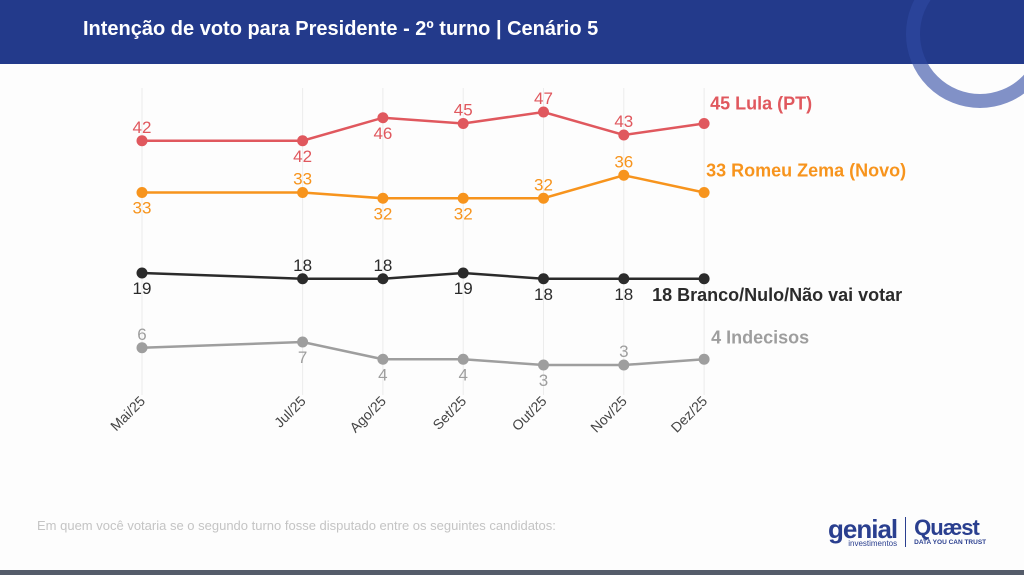  Describe the element at coordinates (873, 543) in the screenshot. I see `genial-logo-sub: investimentos` at that location.